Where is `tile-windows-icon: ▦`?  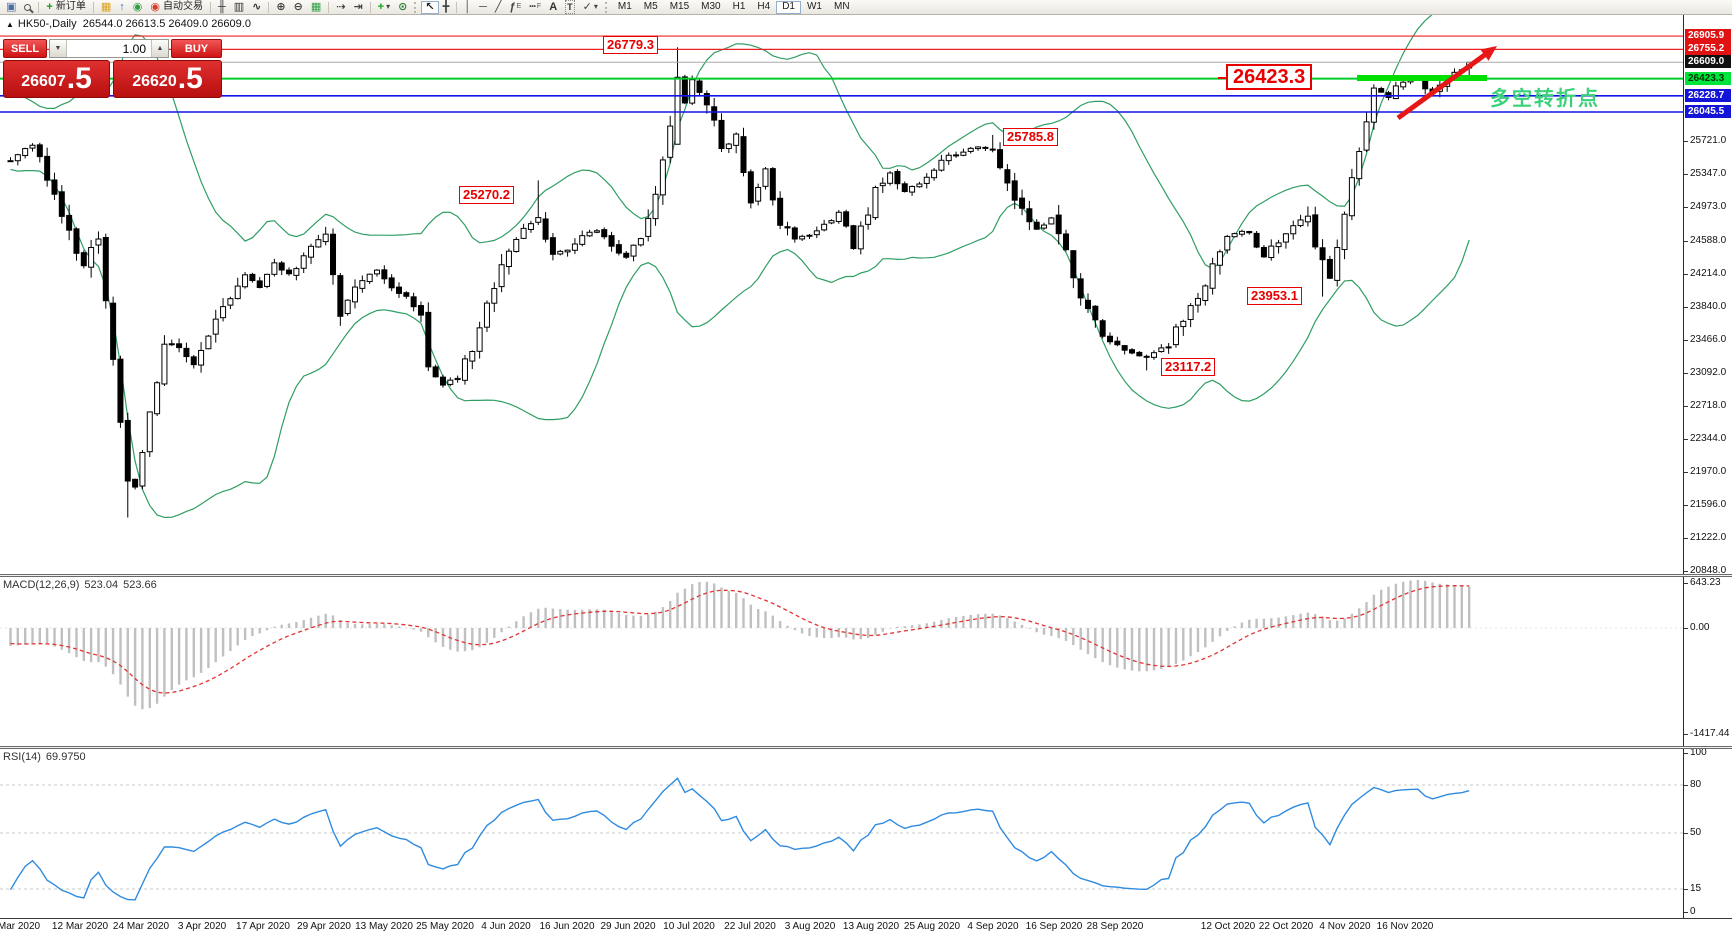 tile-windows-icon: ▦ is located at coordinates (316, 7).